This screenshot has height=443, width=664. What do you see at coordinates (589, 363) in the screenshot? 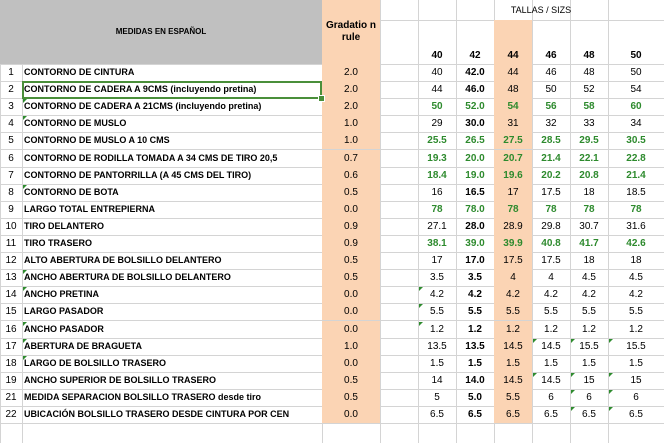
I see `size-value-48: 1.5` at bounding box center [589, 363].